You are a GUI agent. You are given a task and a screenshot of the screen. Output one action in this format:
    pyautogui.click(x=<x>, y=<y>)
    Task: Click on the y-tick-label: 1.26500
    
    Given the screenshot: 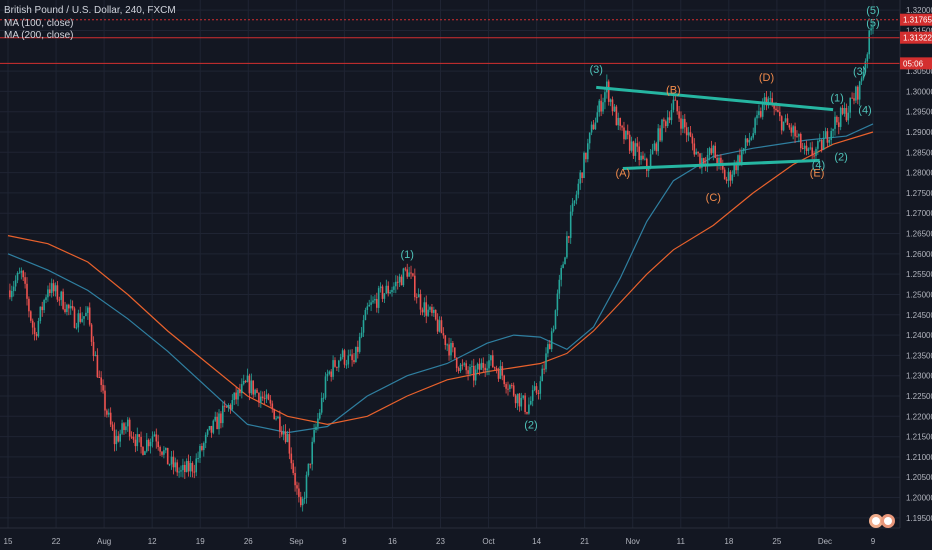 What is the action you would take?
    pyautogui.click(x=919, y=234)
    